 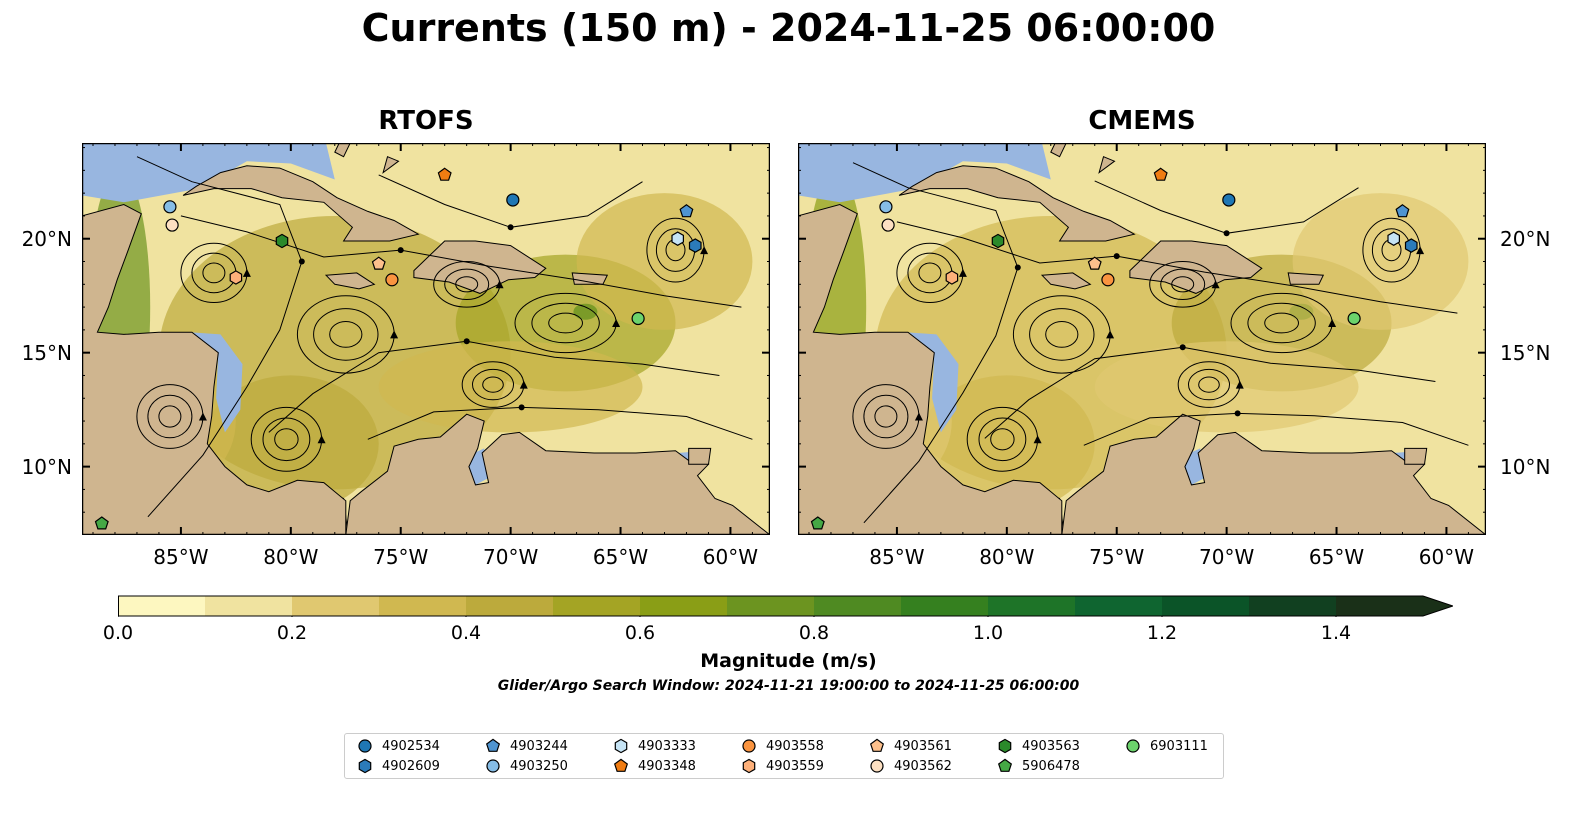 I want to click on lat-tick-label-left: 10°N, so click(x=46, y=466).